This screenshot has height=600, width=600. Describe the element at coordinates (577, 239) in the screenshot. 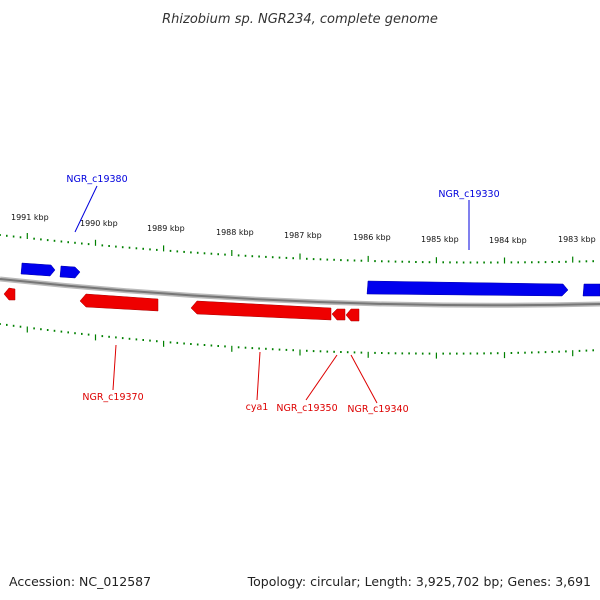

I see `tick-label-1983: 1983 kbp` at that location.